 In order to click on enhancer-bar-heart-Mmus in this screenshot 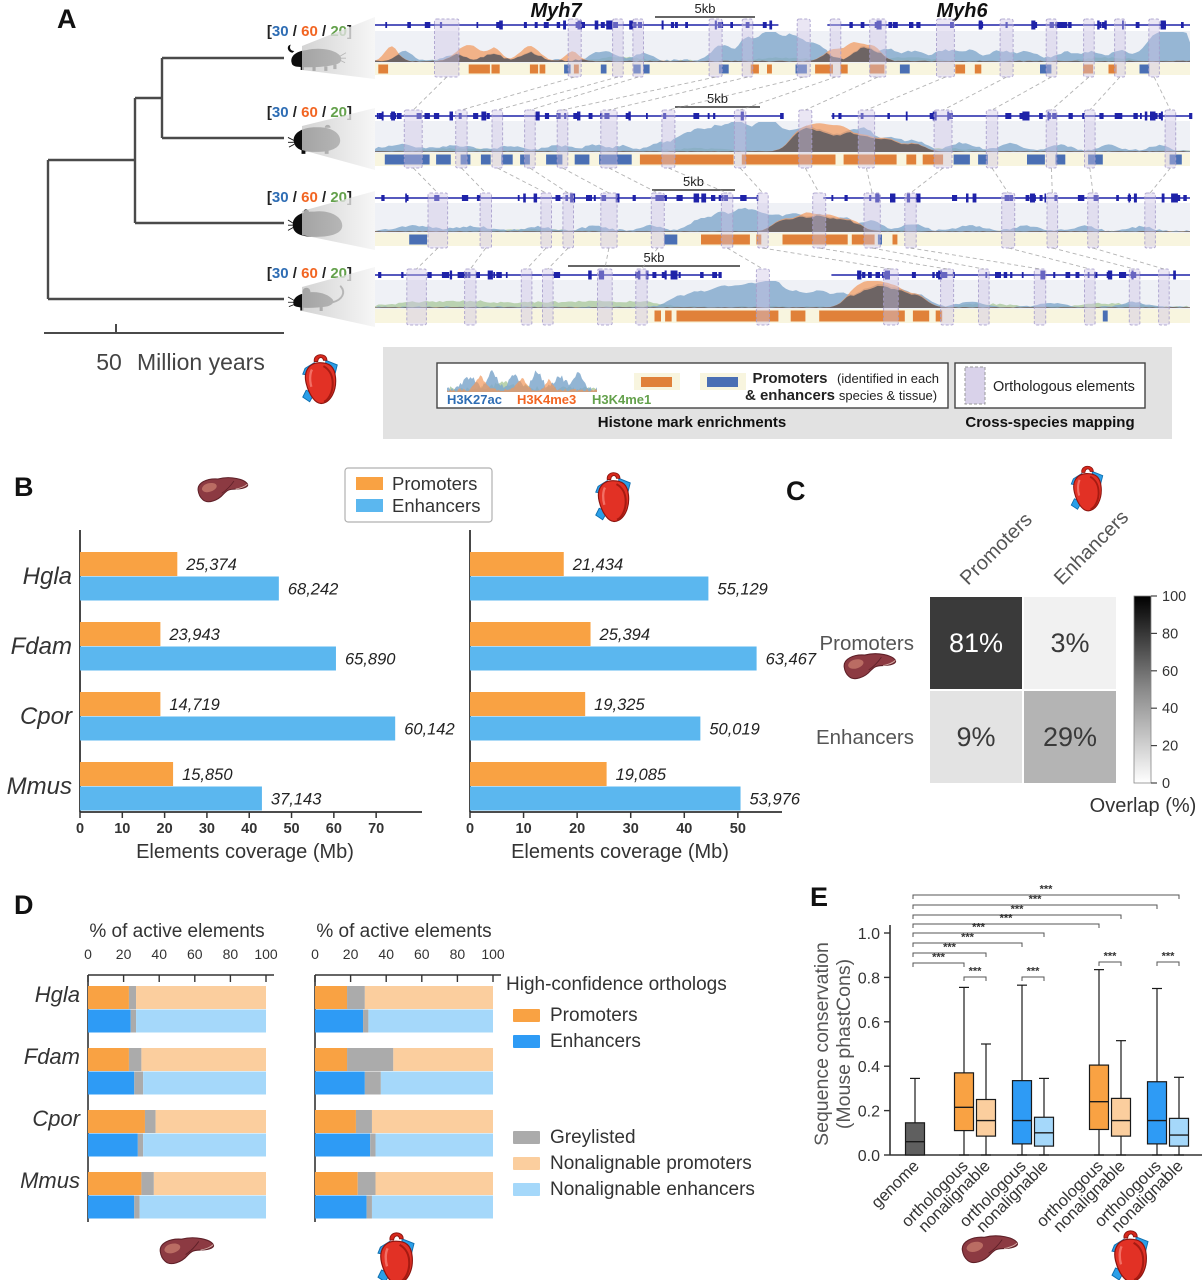, I will do `click(605, 798)`.